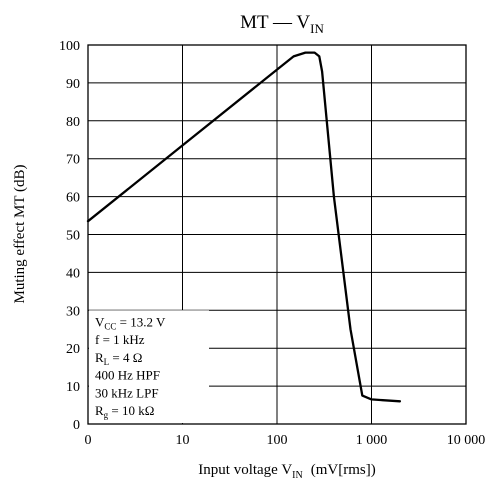 This screenshot has width=495, height=489. What do you see at coordinates (149, 366) in the screenshot?
I see `annotation-box` at bounding box center [149, 366].